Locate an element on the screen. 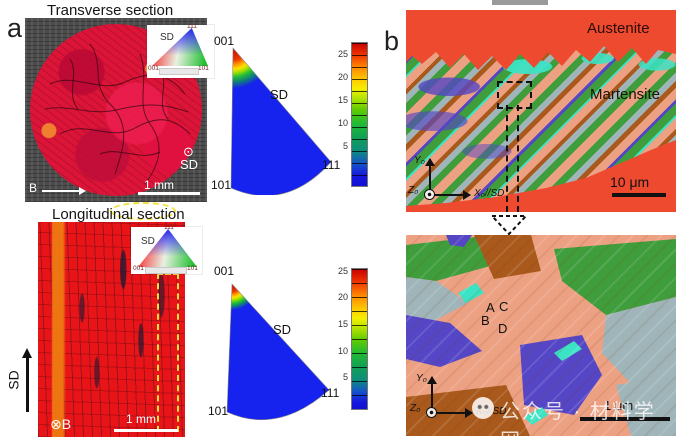  scale-10um-bar is located at coordinates (639, 195).